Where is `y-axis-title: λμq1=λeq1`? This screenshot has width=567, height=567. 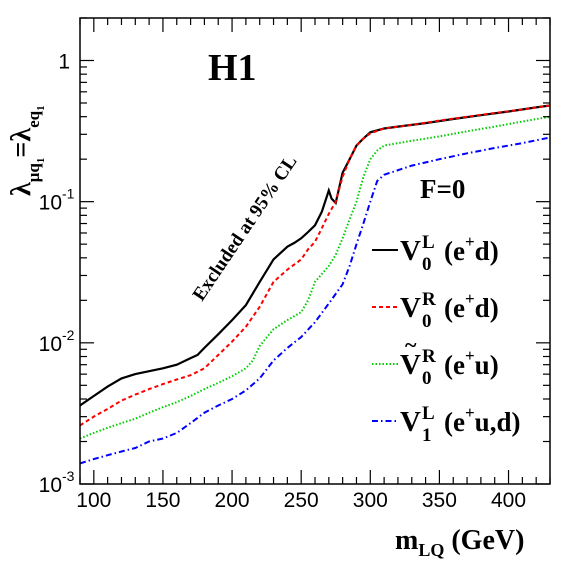 y-axis-title: λμq1=λeq1 is located at coordinates (26, 150).